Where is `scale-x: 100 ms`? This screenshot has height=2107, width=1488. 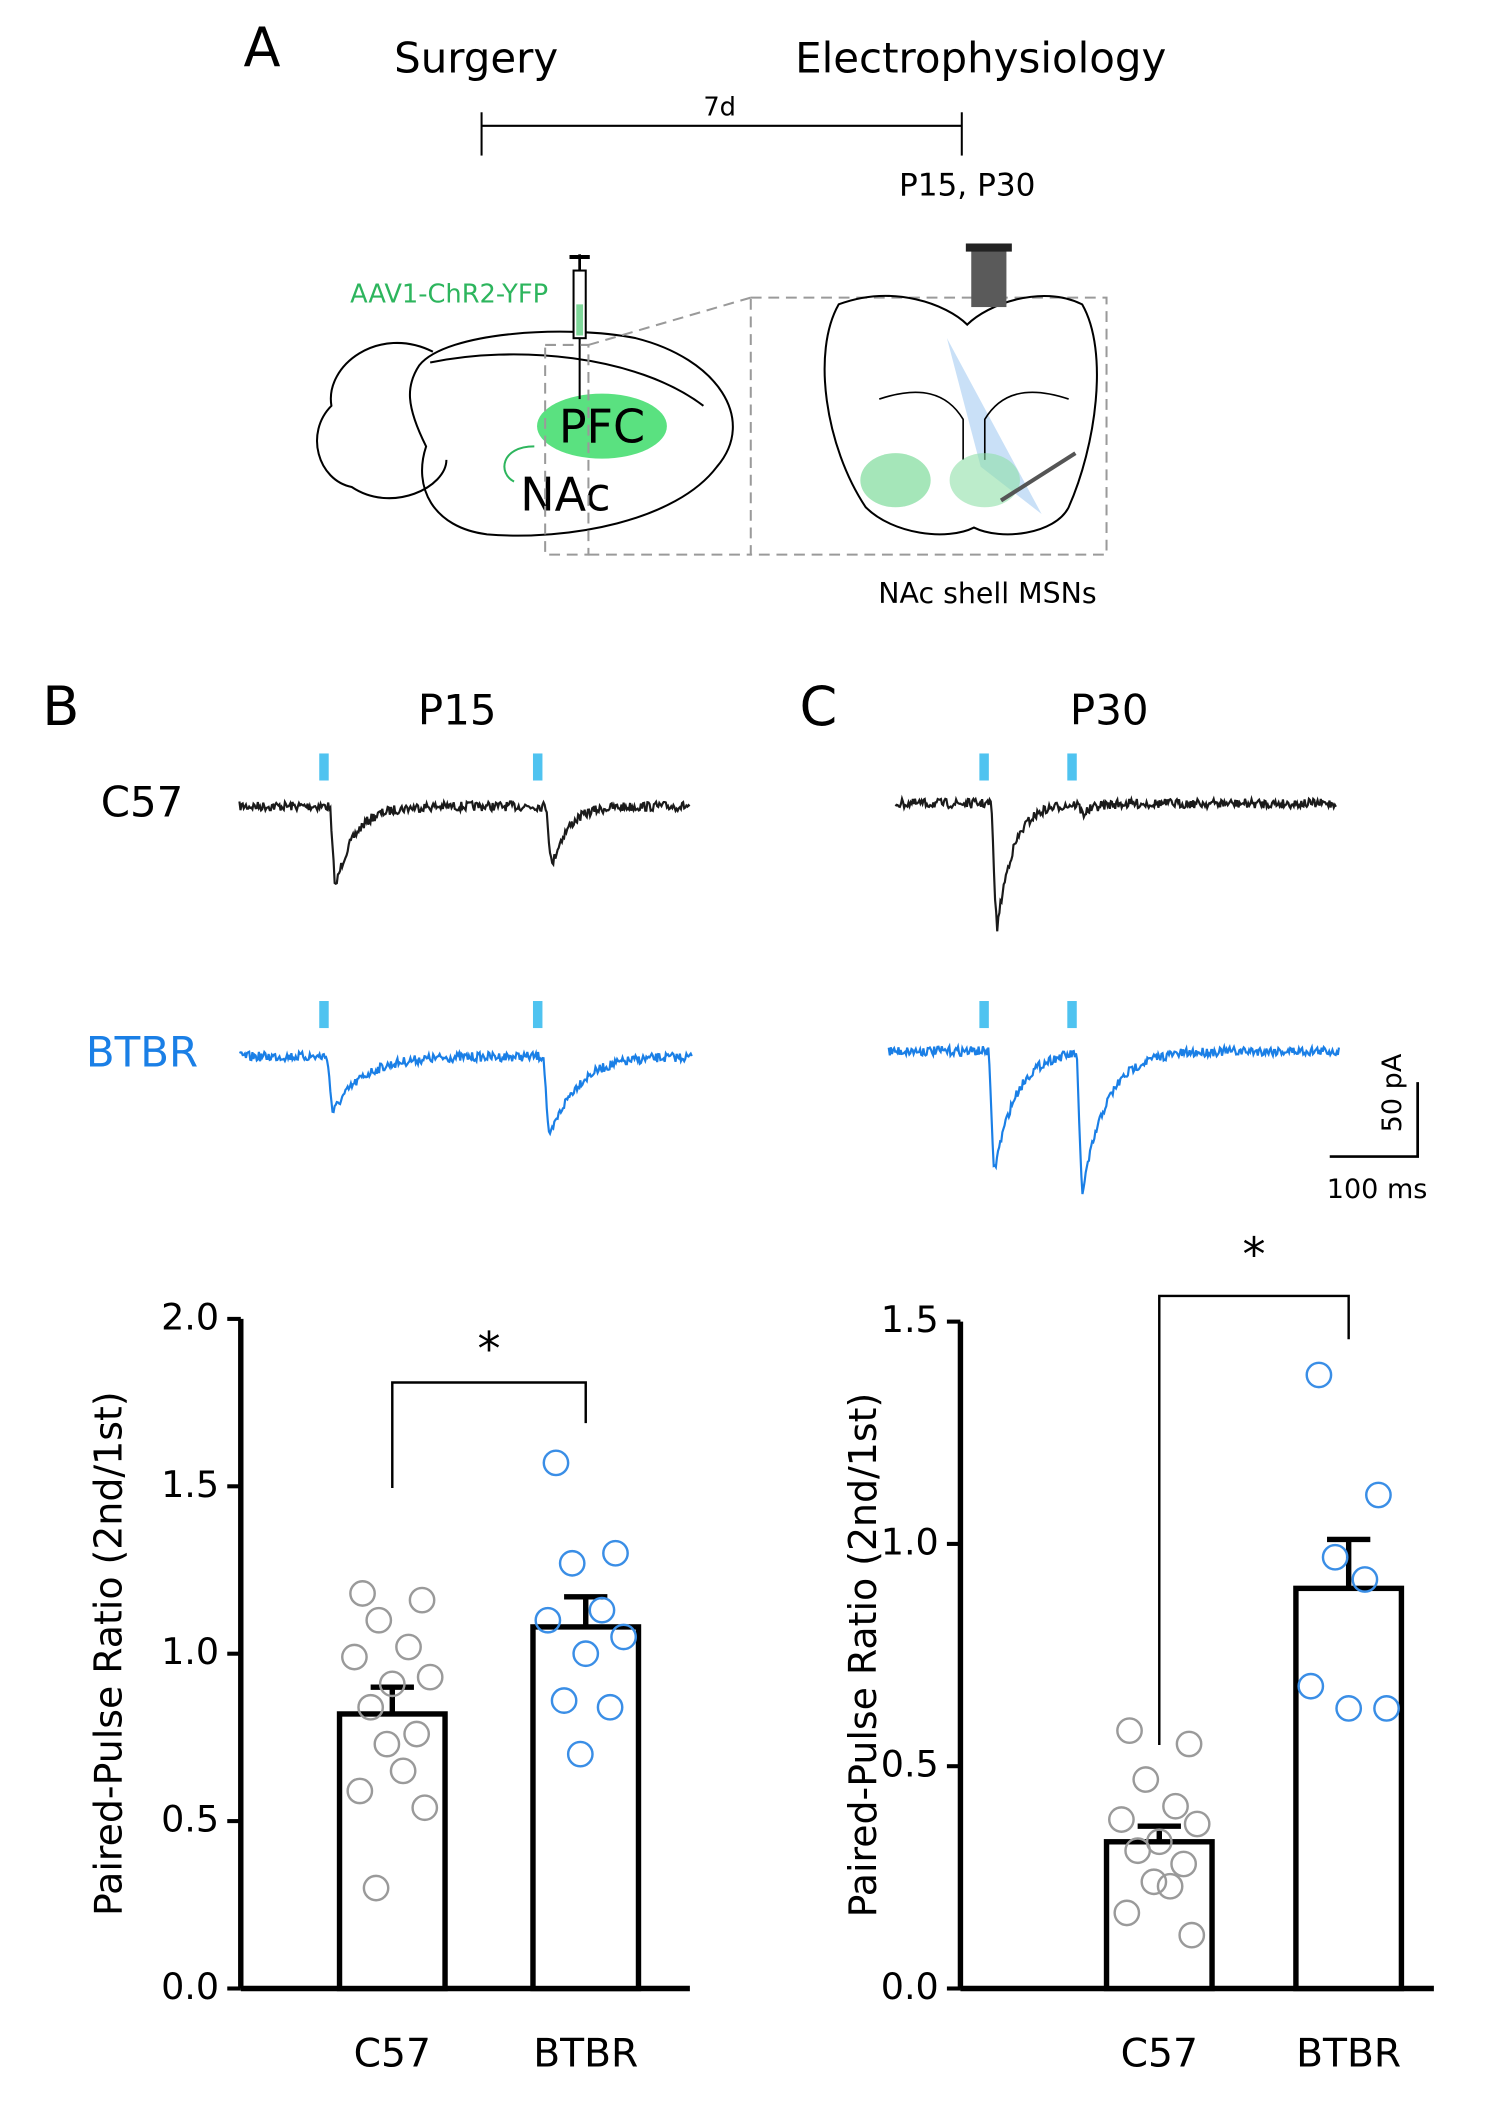 scale-x: 100 ms is located at coordinates (1377, 1189).